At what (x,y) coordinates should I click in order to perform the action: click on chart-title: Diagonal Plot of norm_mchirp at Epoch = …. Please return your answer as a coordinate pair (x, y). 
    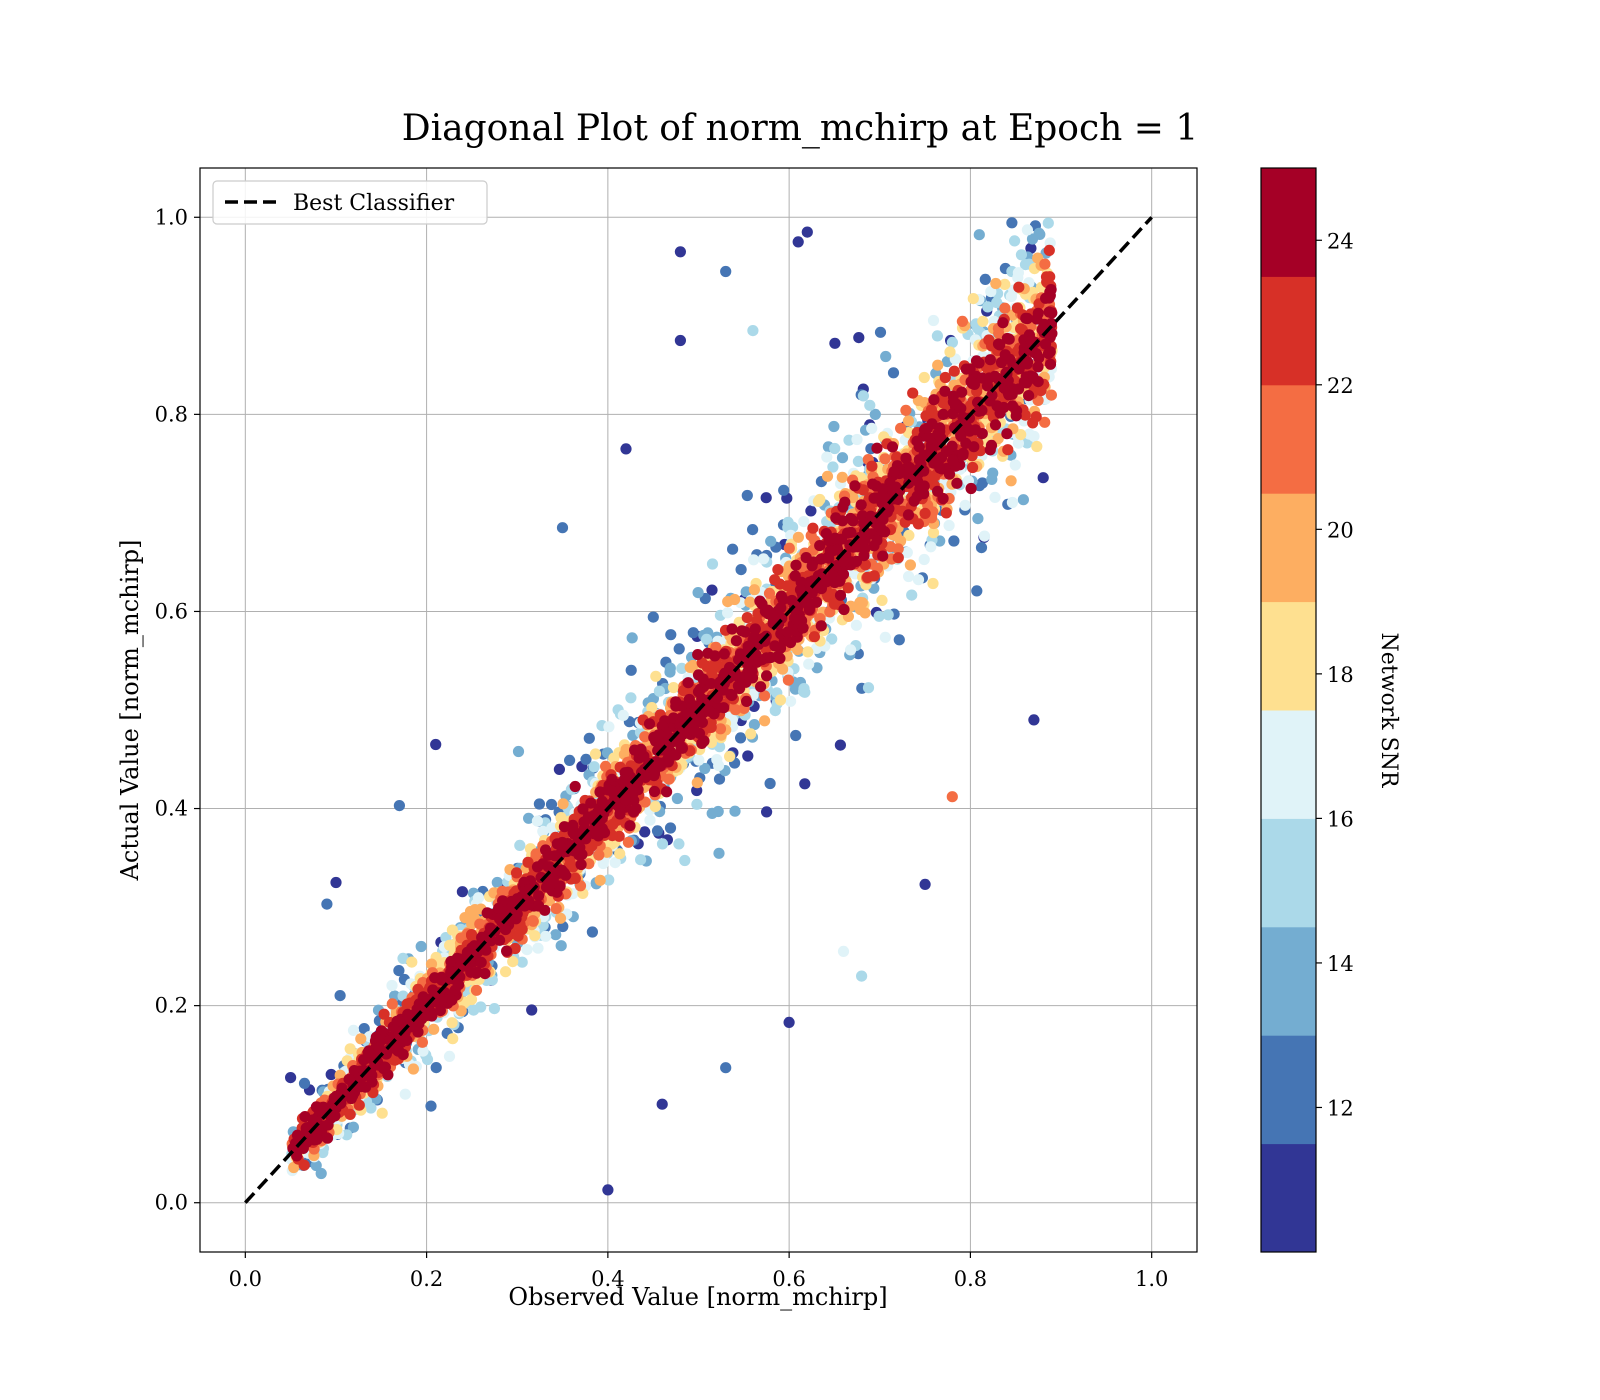
    Looking at the image, I should click on (800, 128).